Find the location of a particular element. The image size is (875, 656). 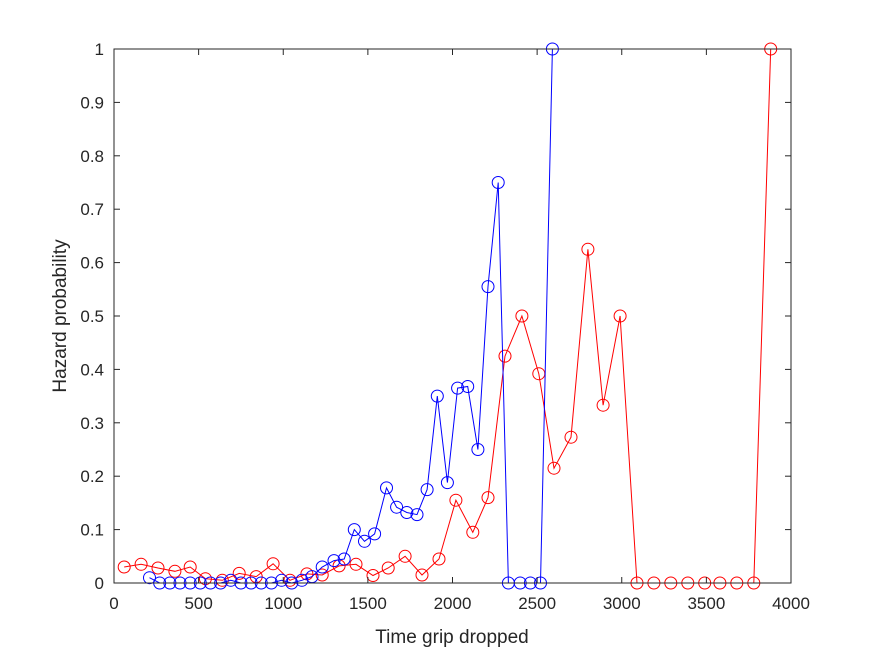

x-tick-label: 4000 is located at coordinates (791, 603).